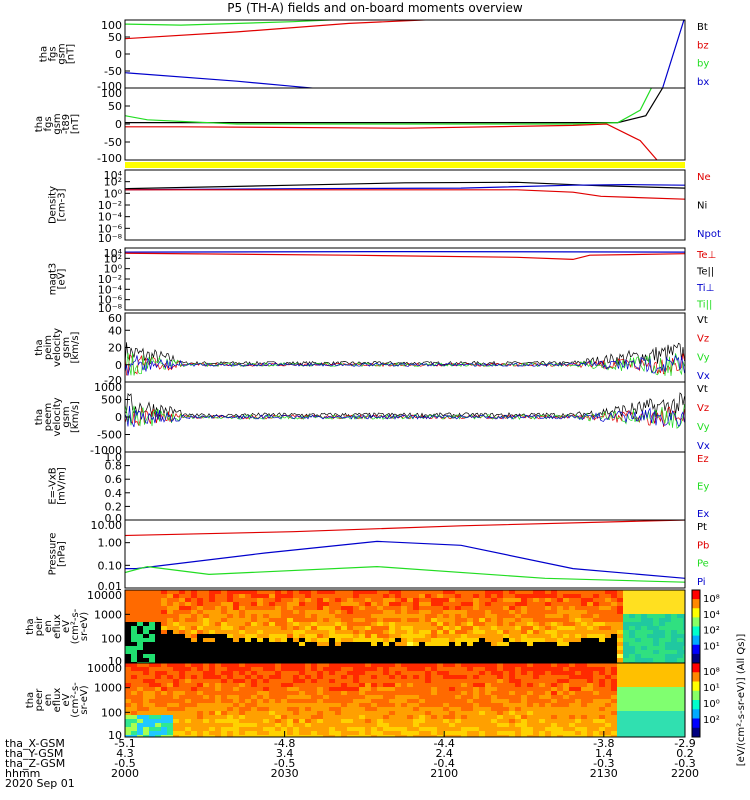 The height and width of the screenshot is (800, 750). What do you see at coordinates (84, 626) in the screenshot?
I see `panel-peir-ylabel: sr-eV)` at bounding box center [84, 626].